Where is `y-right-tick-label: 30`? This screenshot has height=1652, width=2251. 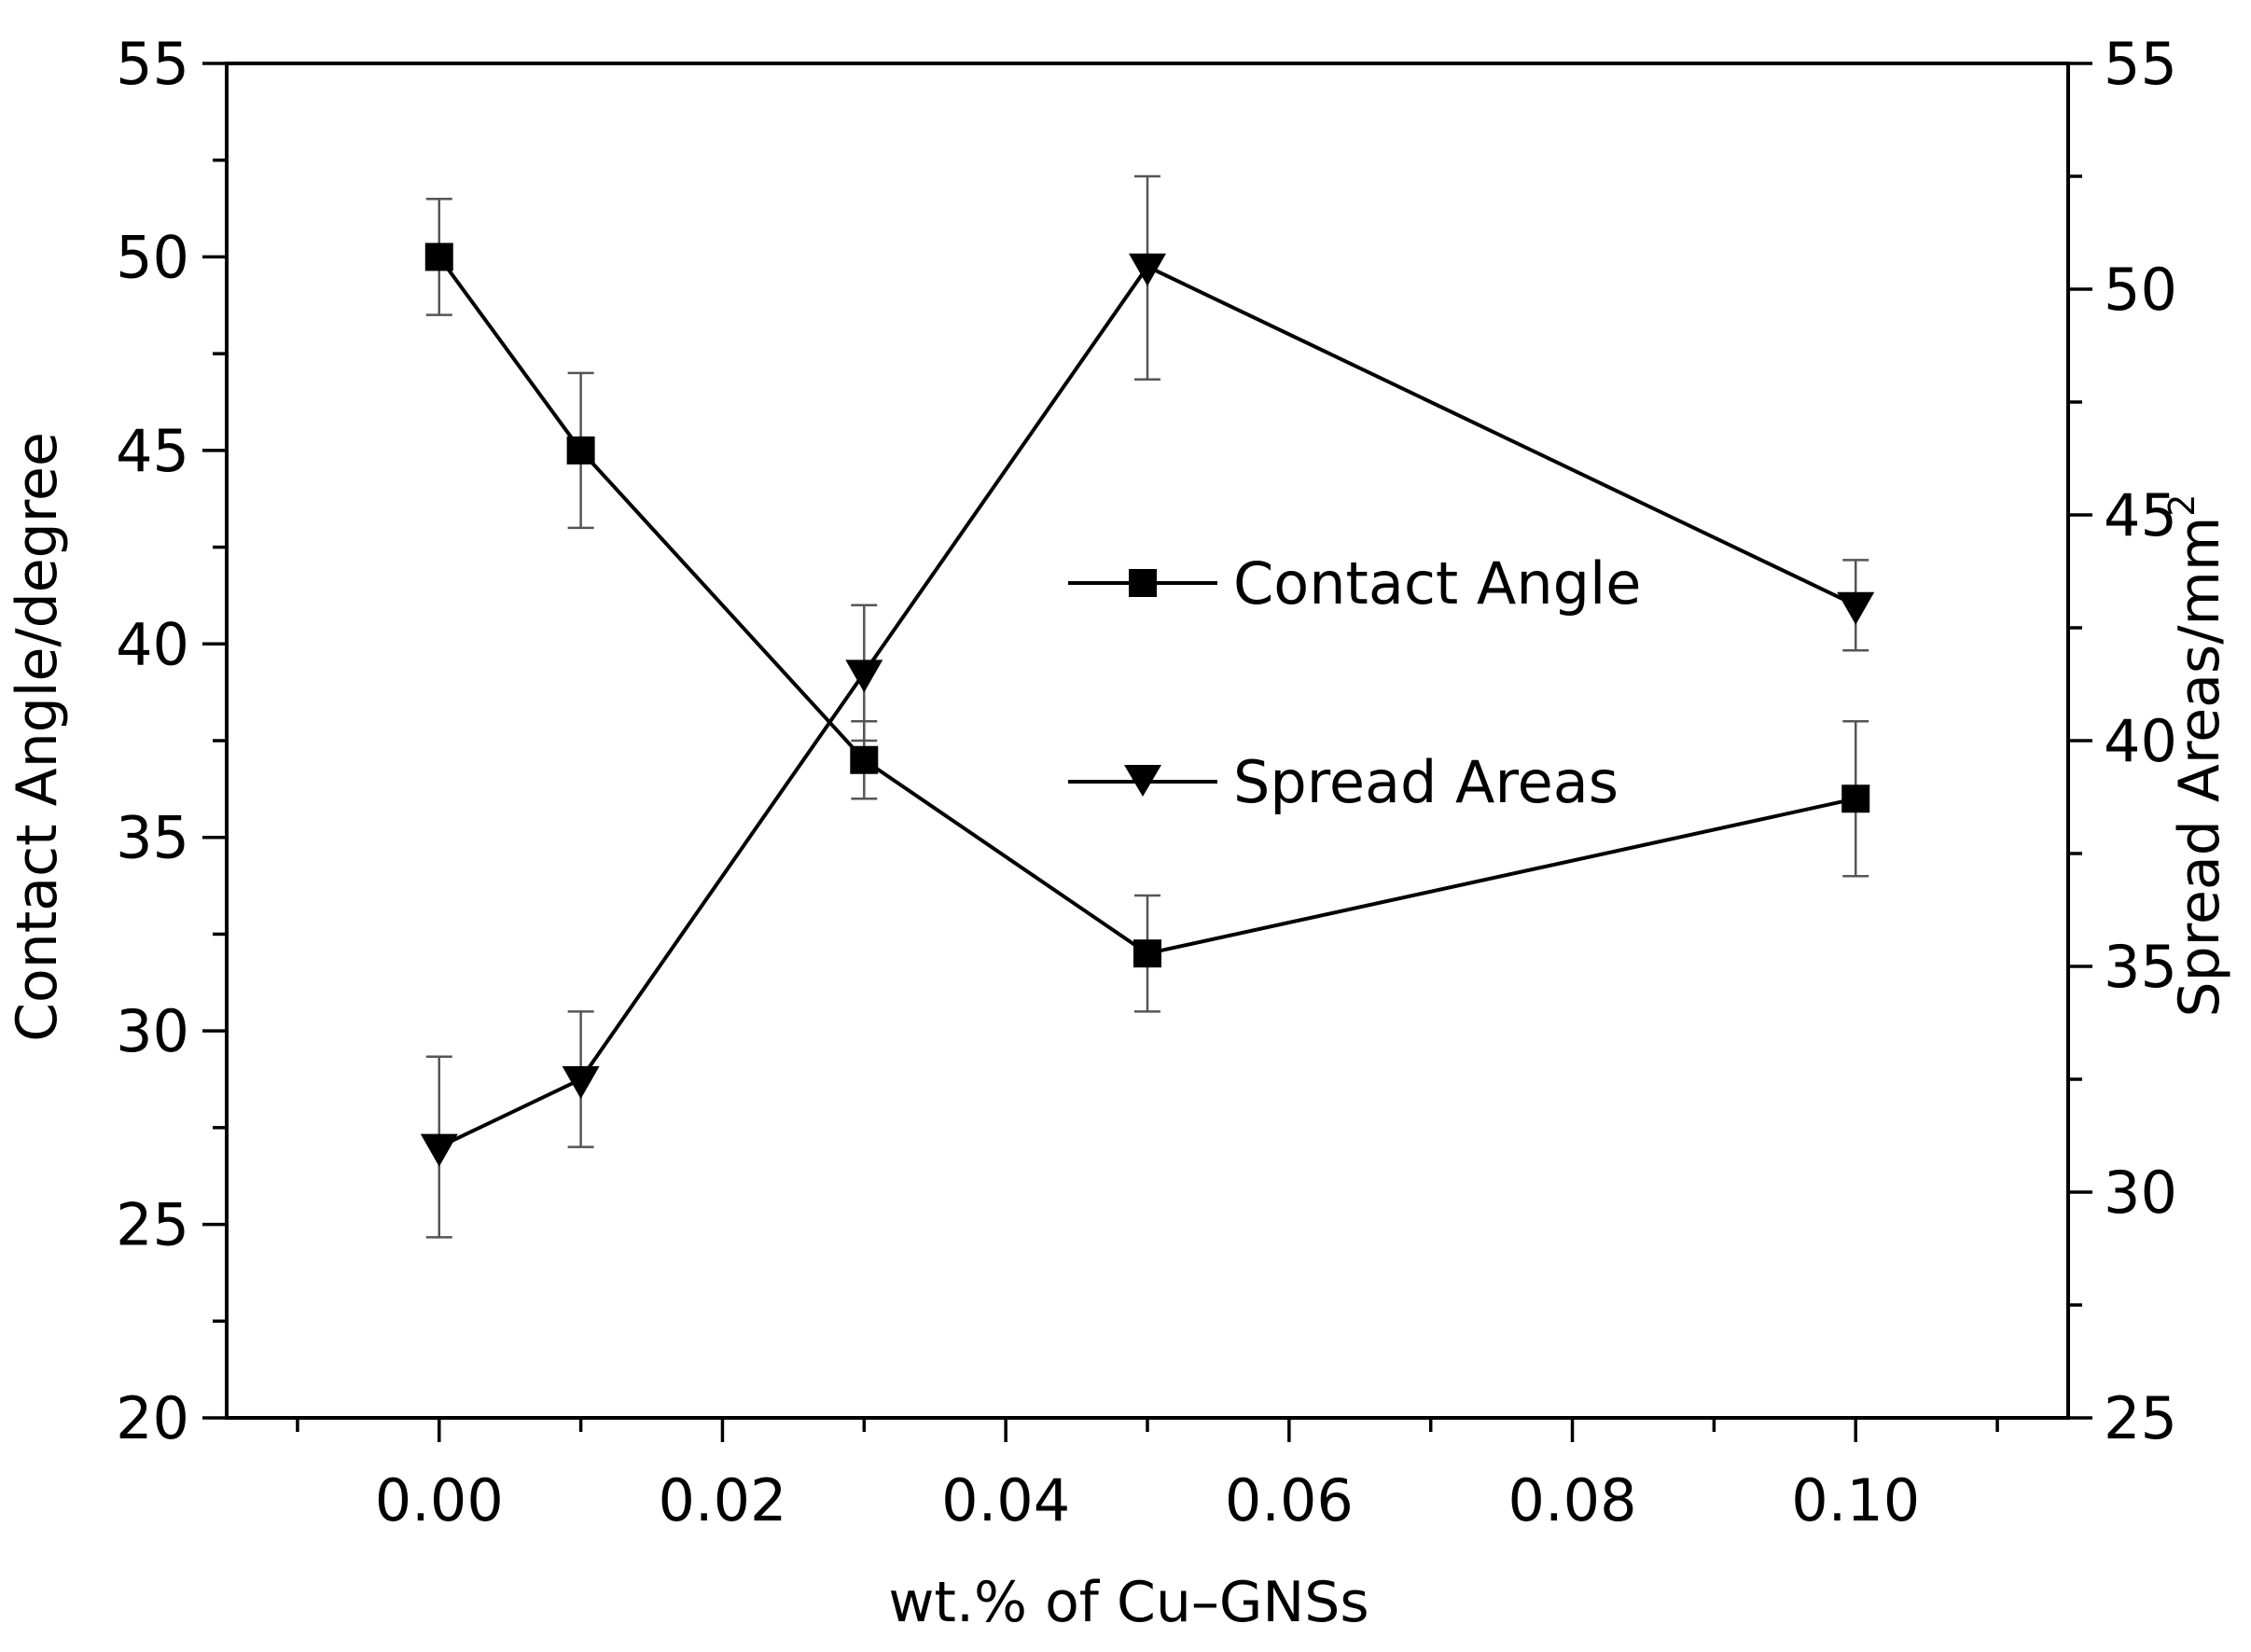 y-right-tick-label: 30 is located at coordinates (2140, 1193).